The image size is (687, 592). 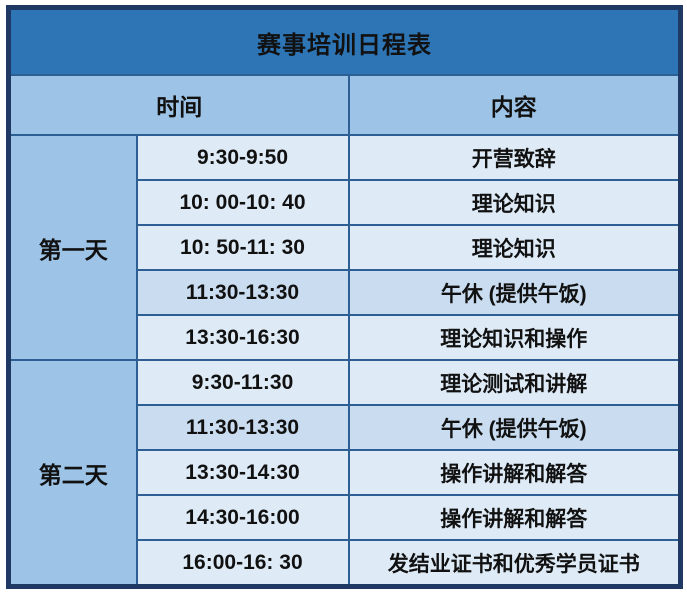 What do you see at coordinates (242, 157) in the screenshot?
I see `time-cell: 9:30-9:50` at bounding box center [242, 157].